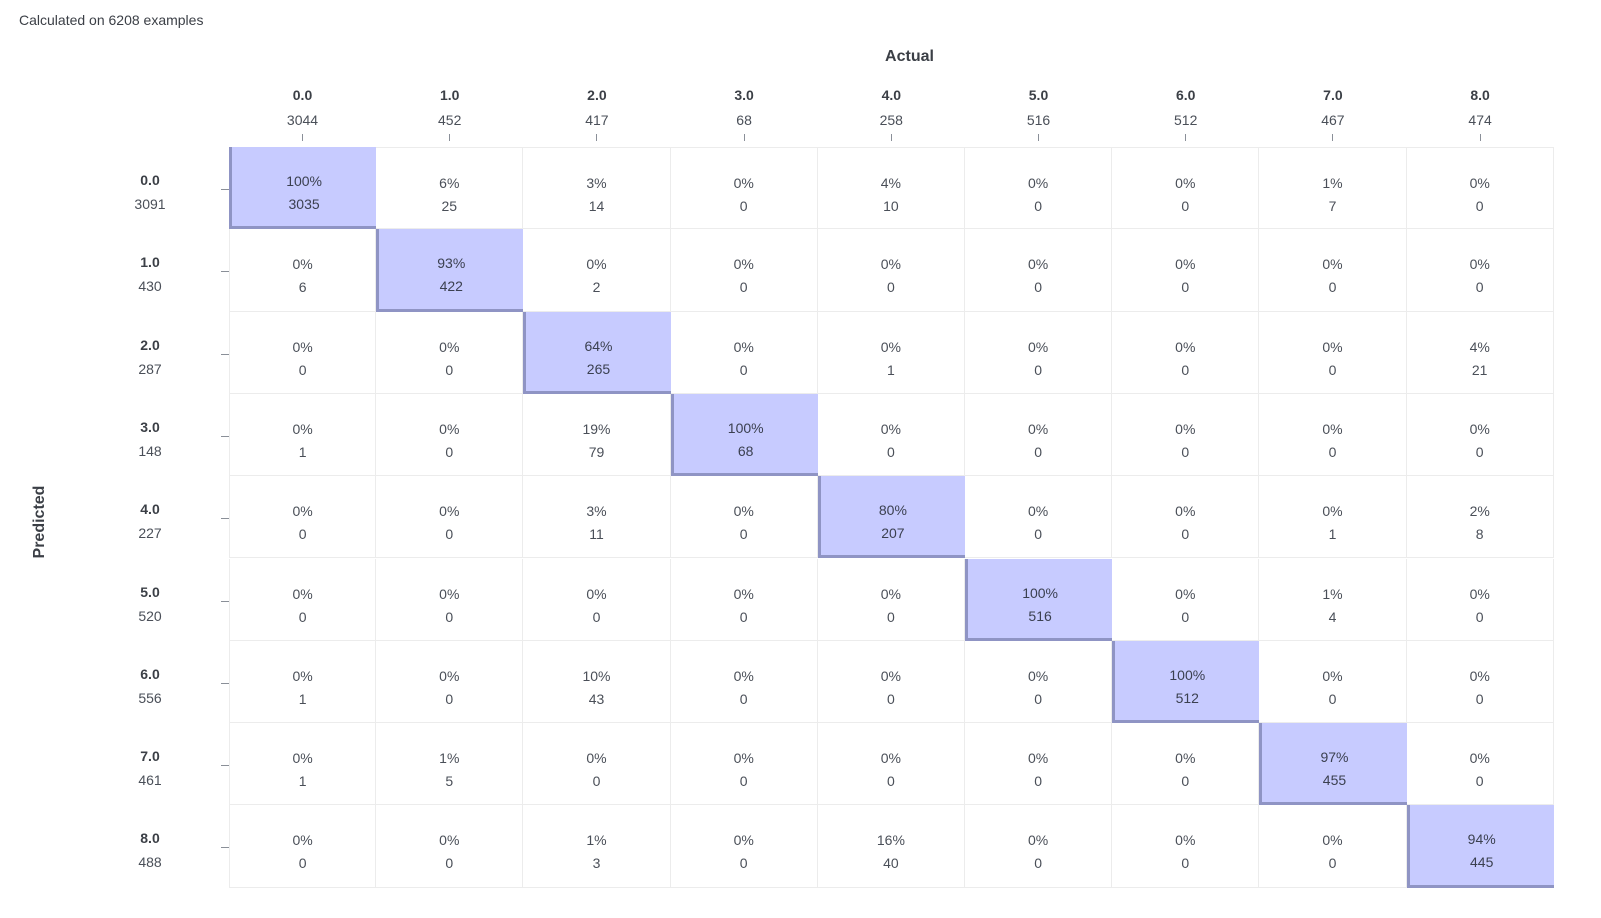 Image resolution: width=1601 pixels, height=918 pixels. What do you see at coordinates (150, 756) in the screenshot?
I see `row-label: 7.0` at bounding box center [150, 756].